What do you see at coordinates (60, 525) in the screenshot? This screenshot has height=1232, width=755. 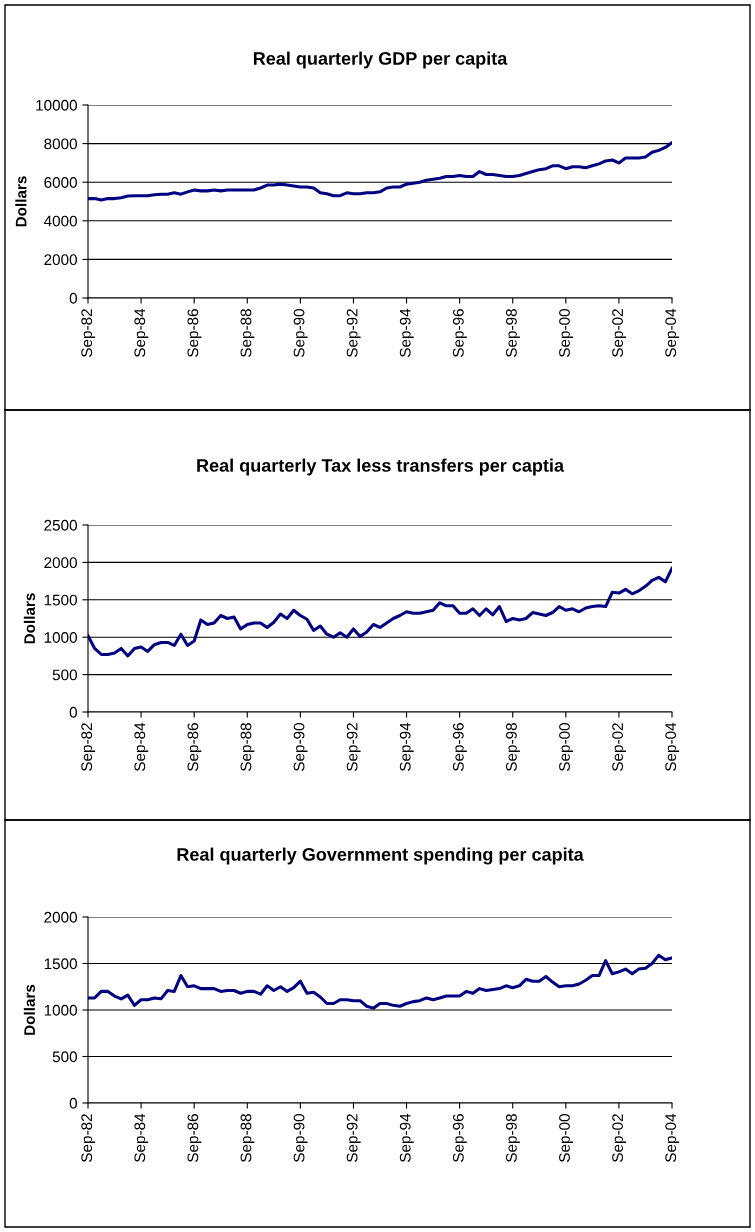 I see `y-tick-label: 2500` at bounding box center [60, 525].